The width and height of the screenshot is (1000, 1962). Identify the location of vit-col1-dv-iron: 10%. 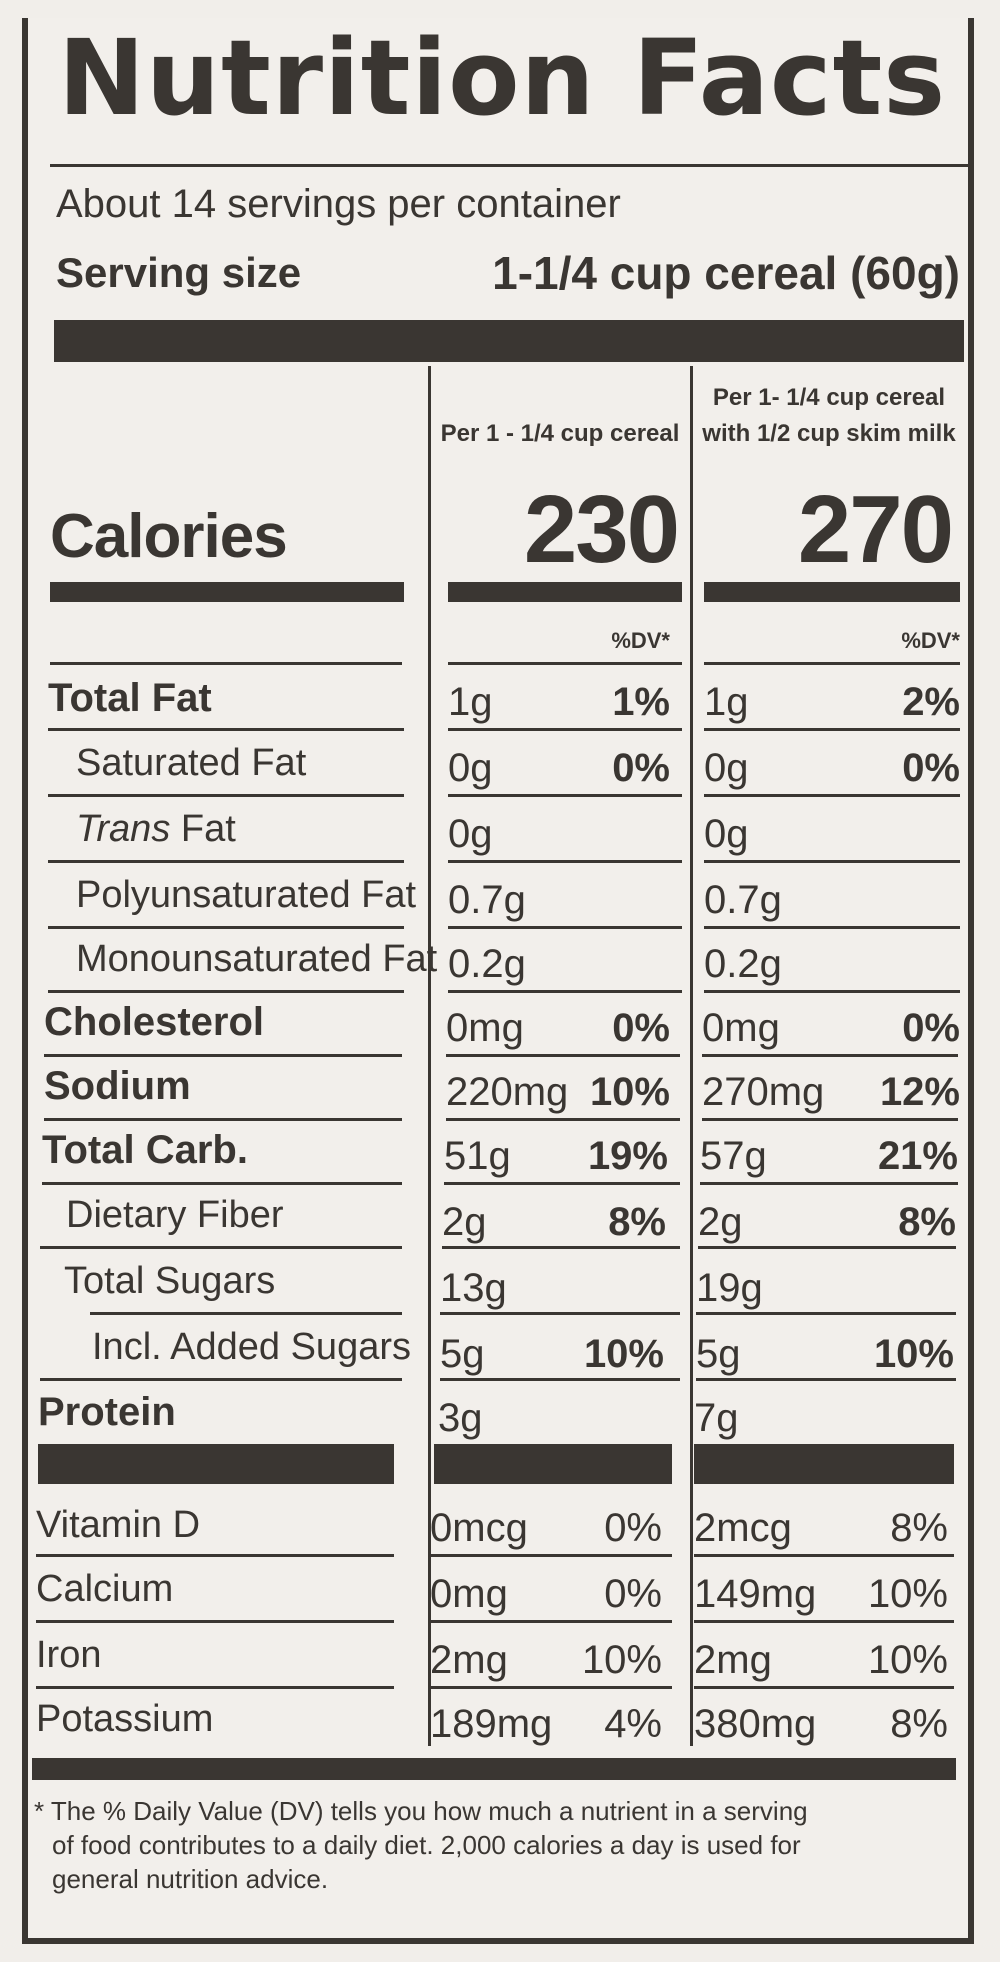
(621, 1660).